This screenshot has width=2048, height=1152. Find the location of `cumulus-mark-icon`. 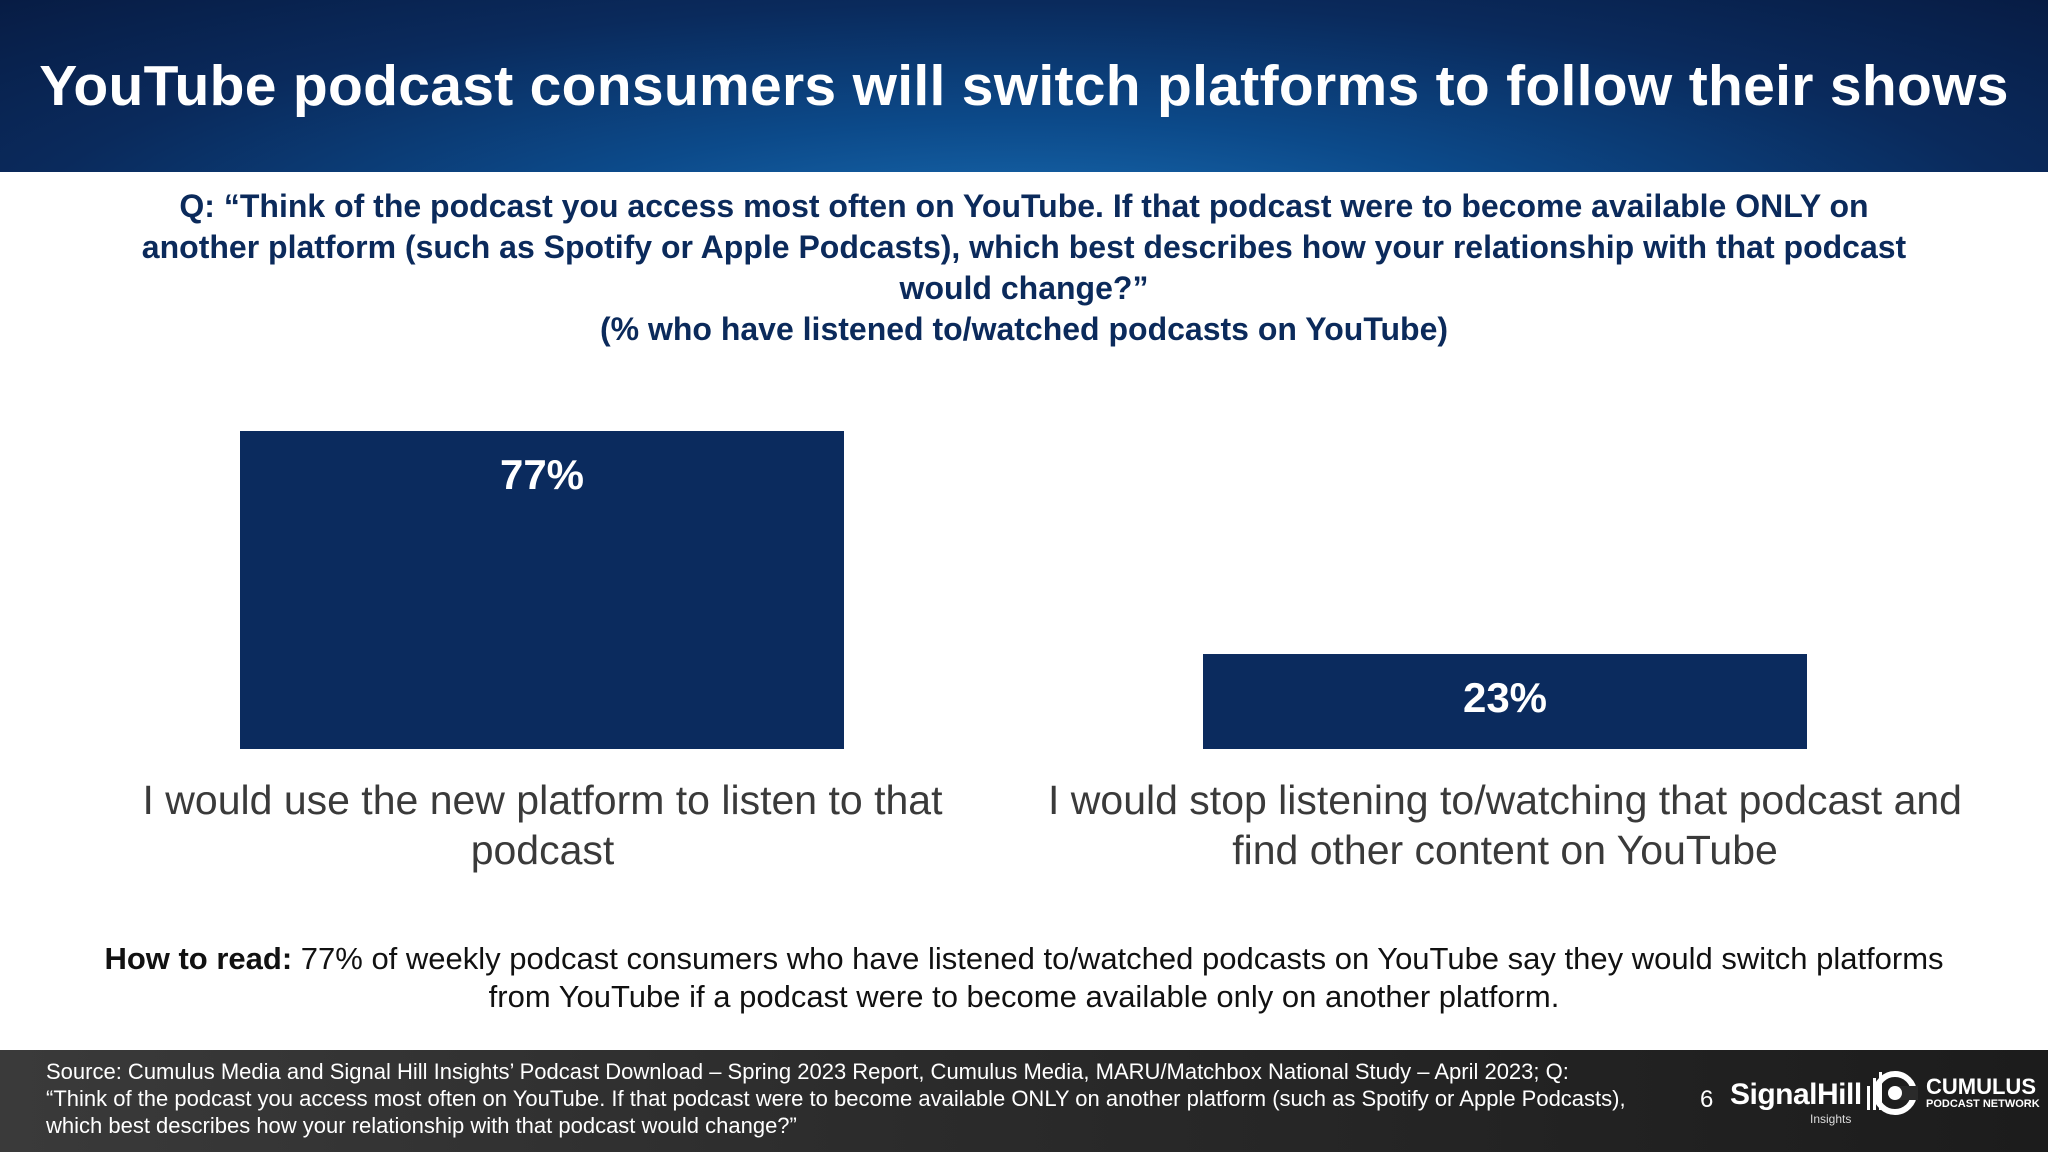

cumulus-mark-icon is located at coordinates (1895, 1093).